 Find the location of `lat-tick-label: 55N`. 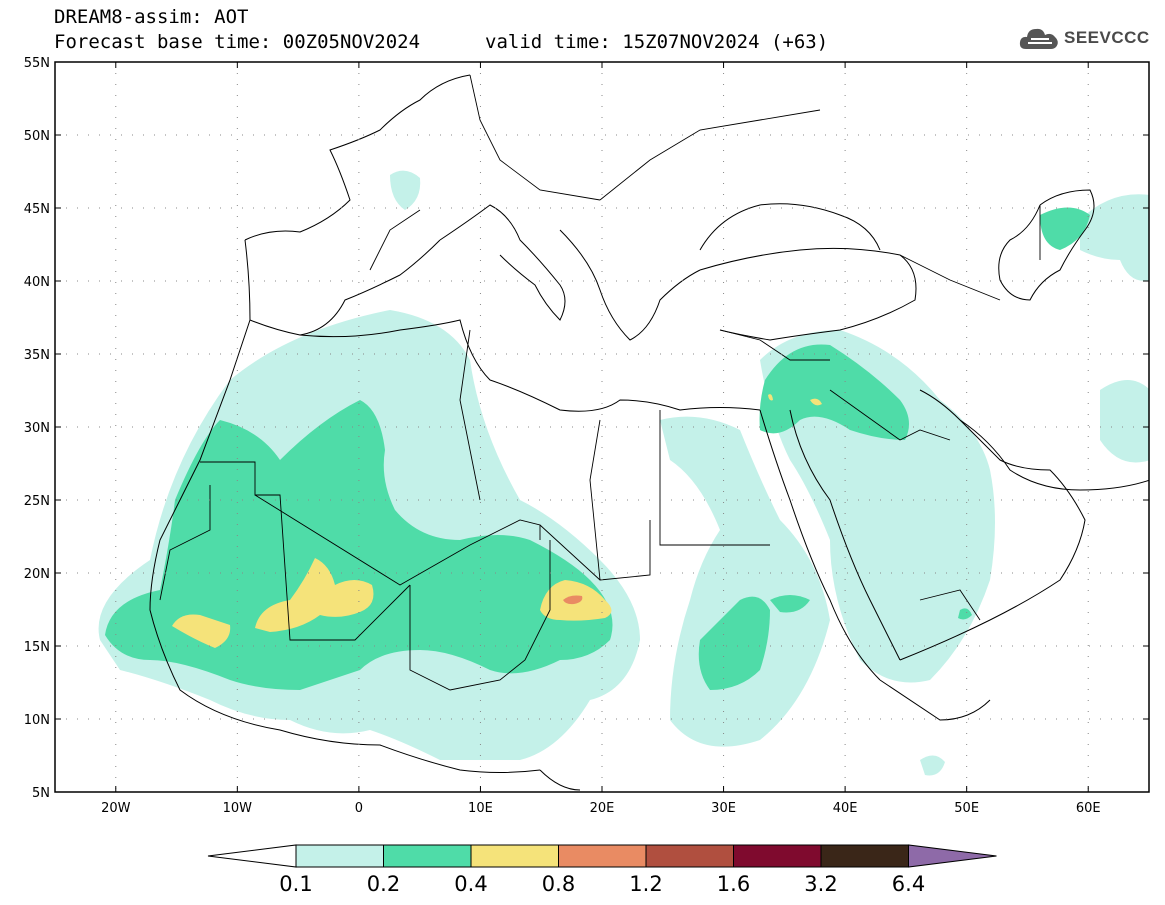

lat-tick-label: 55N is located at coordinates (37, 63).